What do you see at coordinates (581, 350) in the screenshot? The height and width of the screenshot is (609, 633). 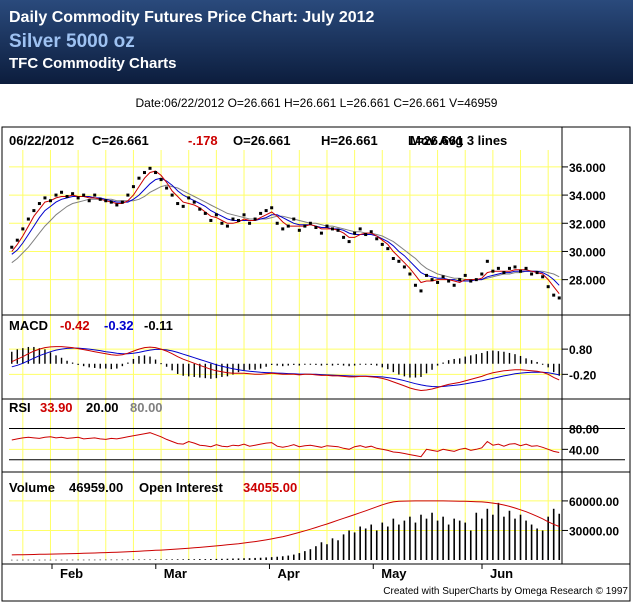 I see `y-tick-label: 0.80` at bounding box center [581, 350].